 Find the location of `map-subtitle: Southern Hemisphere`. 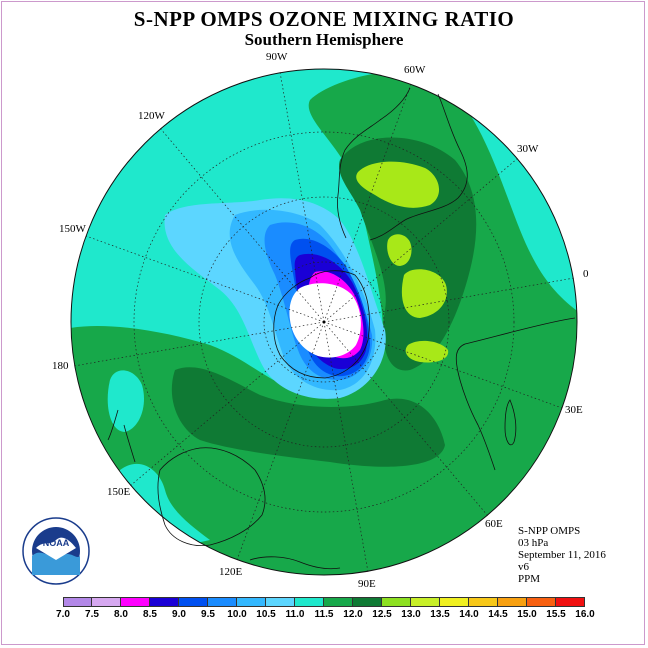

map-subtitle: Southern Hemisphere is located at coordinates (324, 39).